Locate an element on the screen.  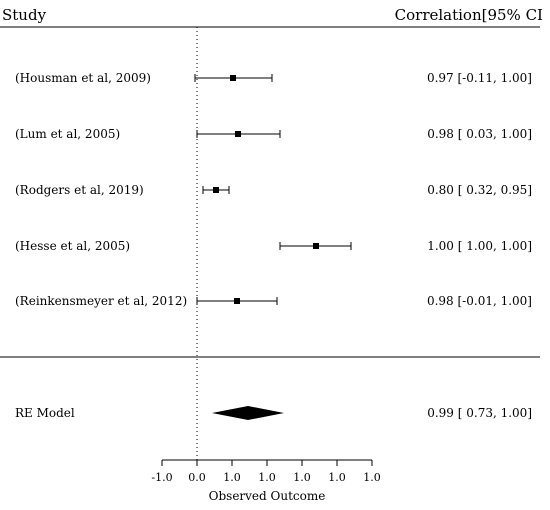
summary-label: RE Model is located at coordinates (45, 413).